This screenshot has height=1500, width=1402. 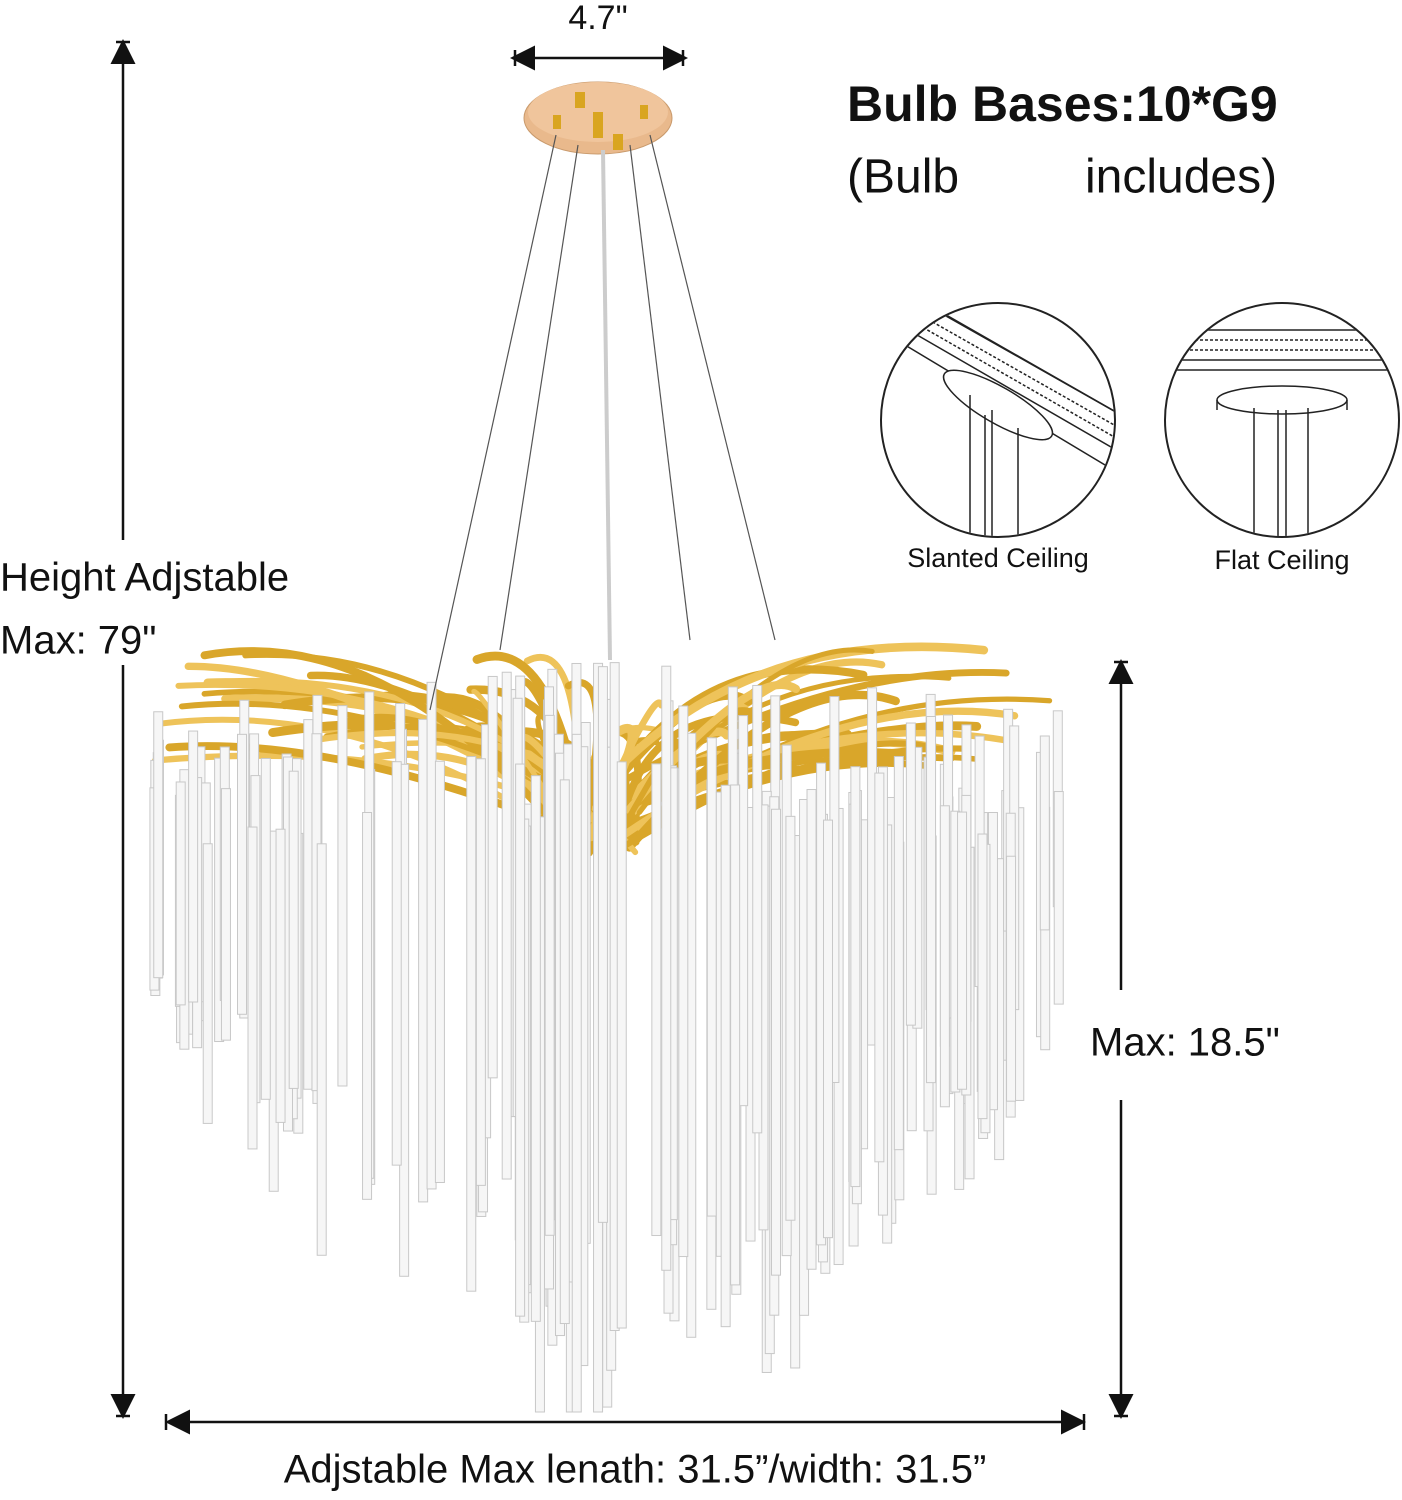 What do you see at coordinates (1281, 560) in the screenshot?
I see `mount-label: Flat Ceiling` at bounding box center [1281, 560].